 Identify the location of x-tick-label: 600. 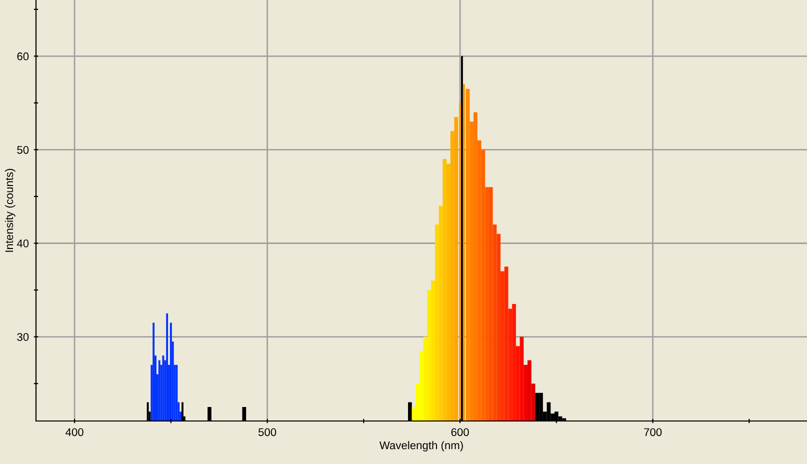
(460, 432).